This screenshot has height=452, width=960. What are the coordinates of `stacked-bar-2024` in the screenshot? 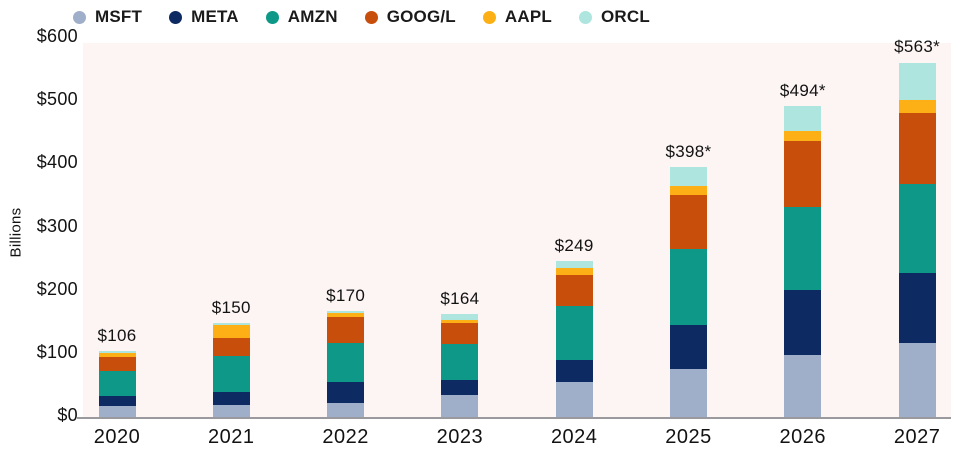 It's located at (574, 339).